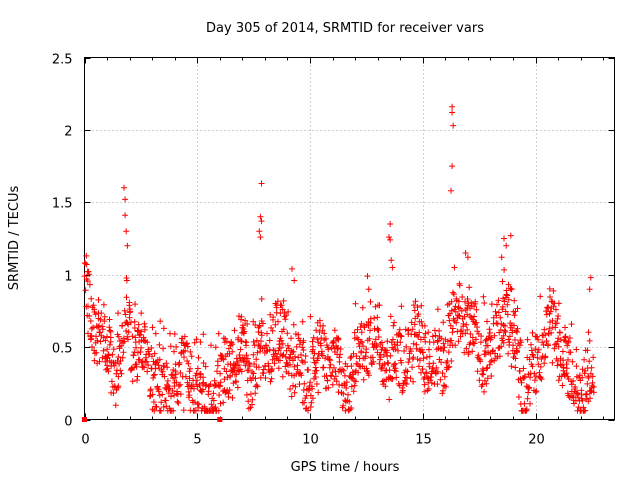 The width and height of the screenshot is (640, 480). What do you see at coordinates (84, 419) in the screenshot?
I see `square-marker` at bounding box center [84, 419].